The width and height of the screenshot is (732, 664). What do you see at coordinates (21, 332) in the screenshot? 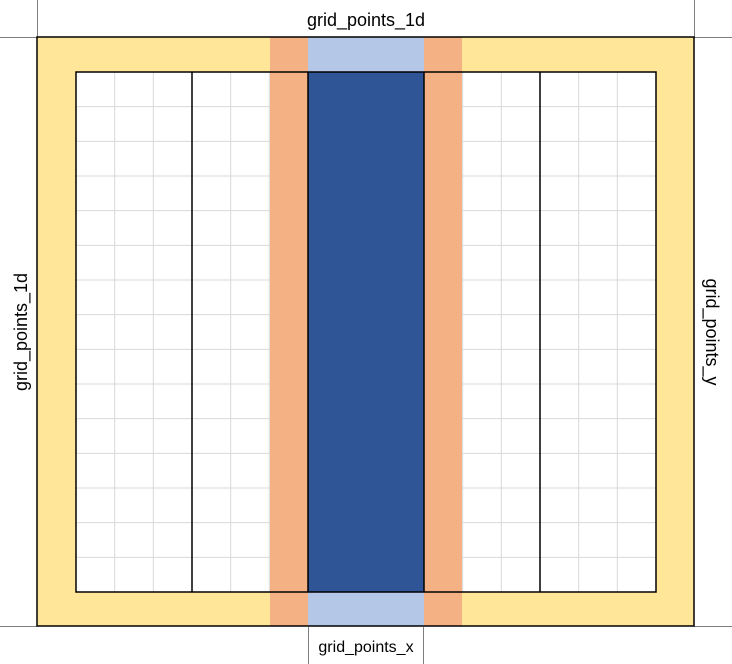
I see `left-label: grid_points_1d` at bounding box center [21, 332].